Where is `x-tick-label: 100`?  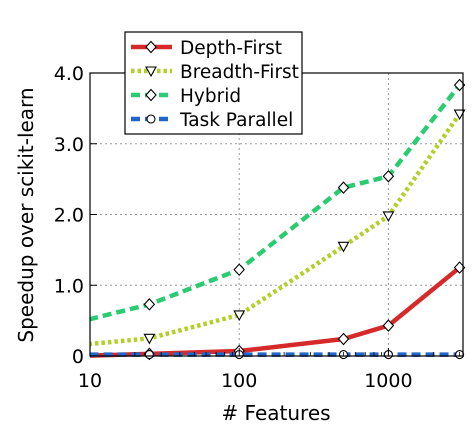
x-tick-label: 100 is located at coordinates (239, 381).